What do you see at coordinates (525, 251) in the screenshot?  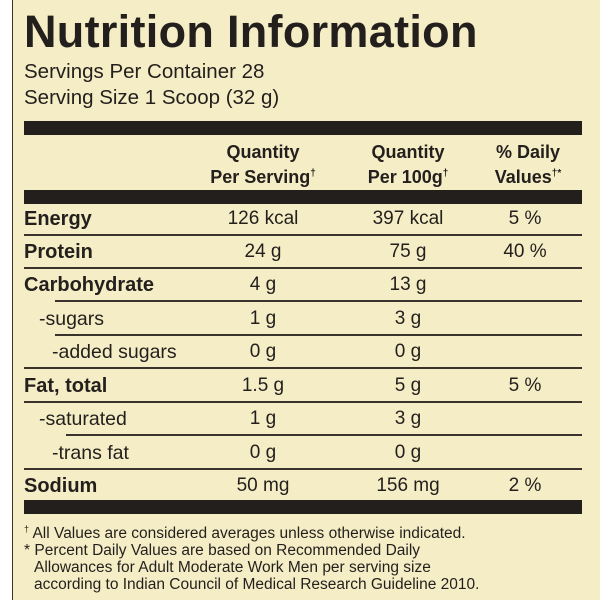 I see `value-daily-percent: 40 %` at bounding box center [525, 251].